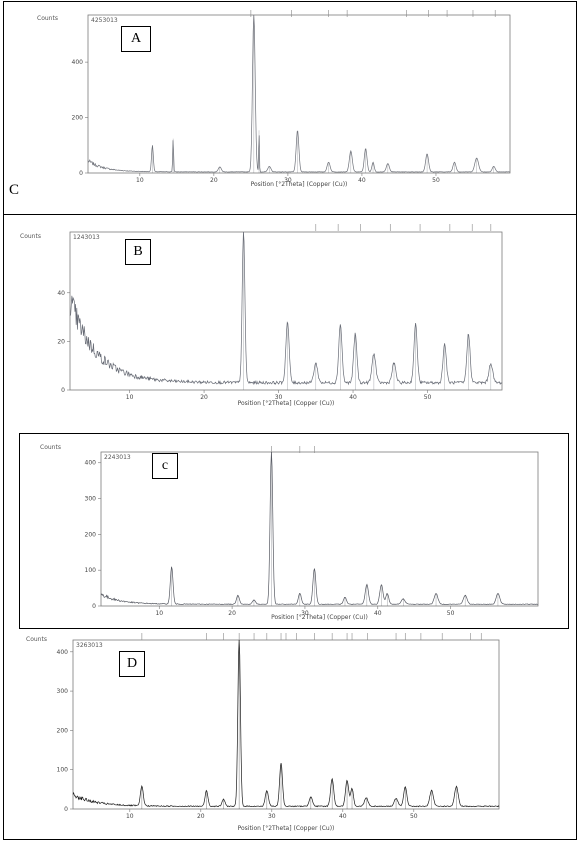 The height and width of the screenshot is (842, 580). I want to click on sample-id: 2243013, so click(117, 457).